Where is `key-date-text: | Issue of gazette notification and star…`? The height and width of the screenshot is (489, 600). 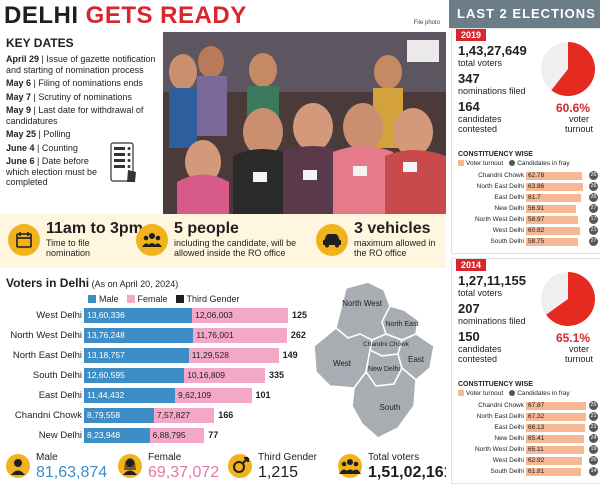
key-date-text: | Issue of gazette notification and star… is located at coordinates (81, 64).